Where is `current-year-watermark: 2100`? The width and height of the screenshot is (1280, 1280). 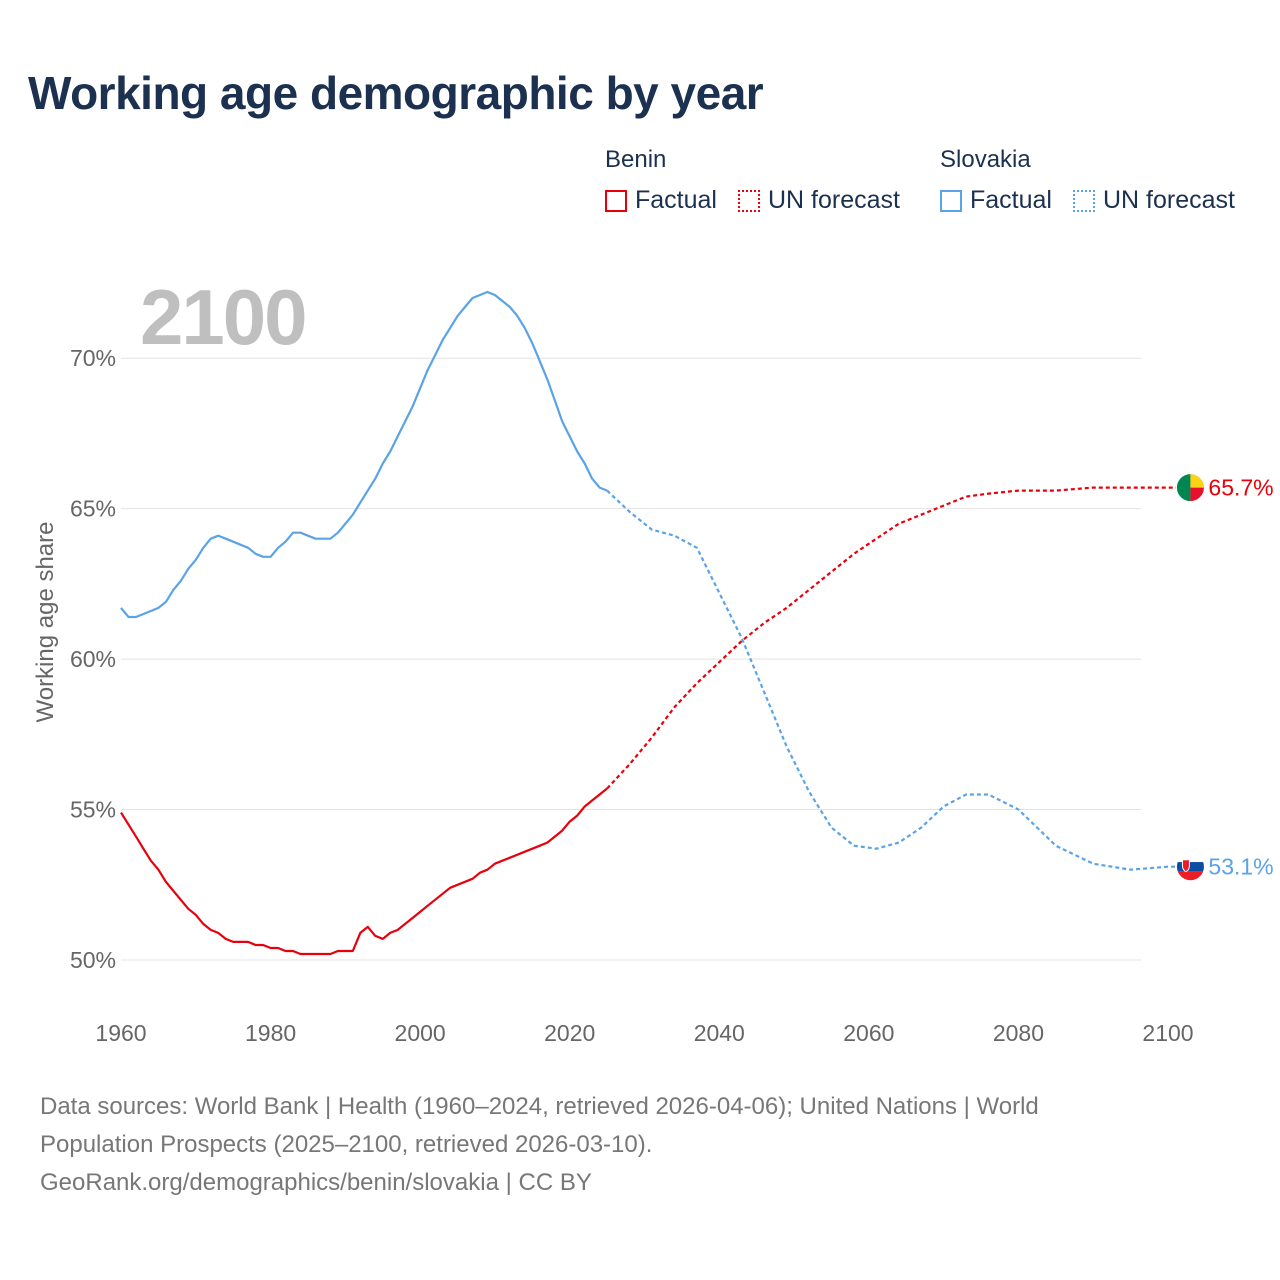
current-year-watermark: 2100 is located at coordinates (224, 317).